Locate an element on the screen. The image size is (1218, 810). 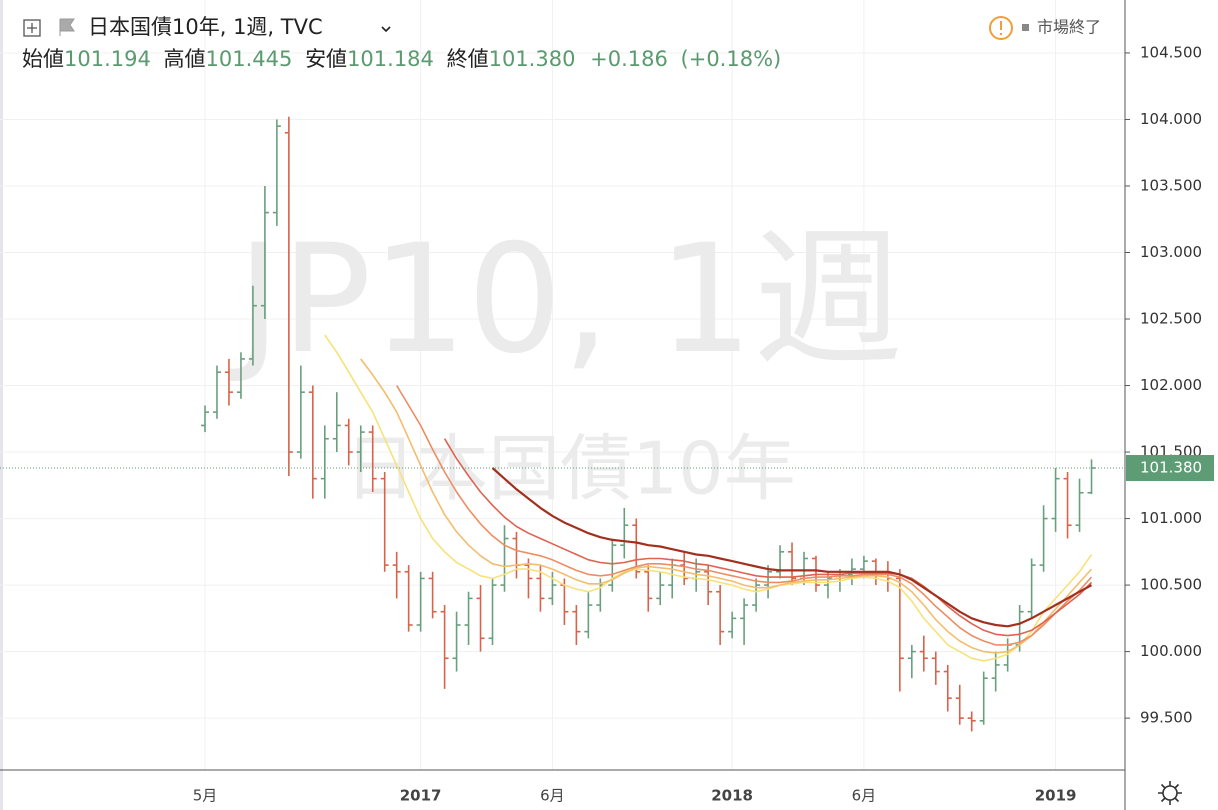
y-tick-label: 99.500 is located at coordinates (1166, 718).